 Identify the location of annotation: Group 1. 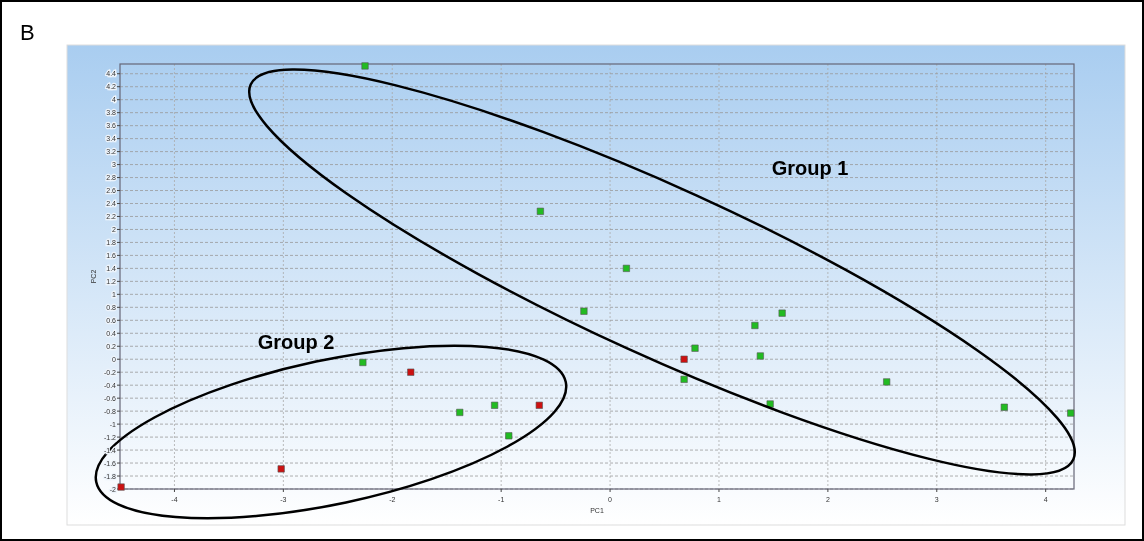
(810, 168).